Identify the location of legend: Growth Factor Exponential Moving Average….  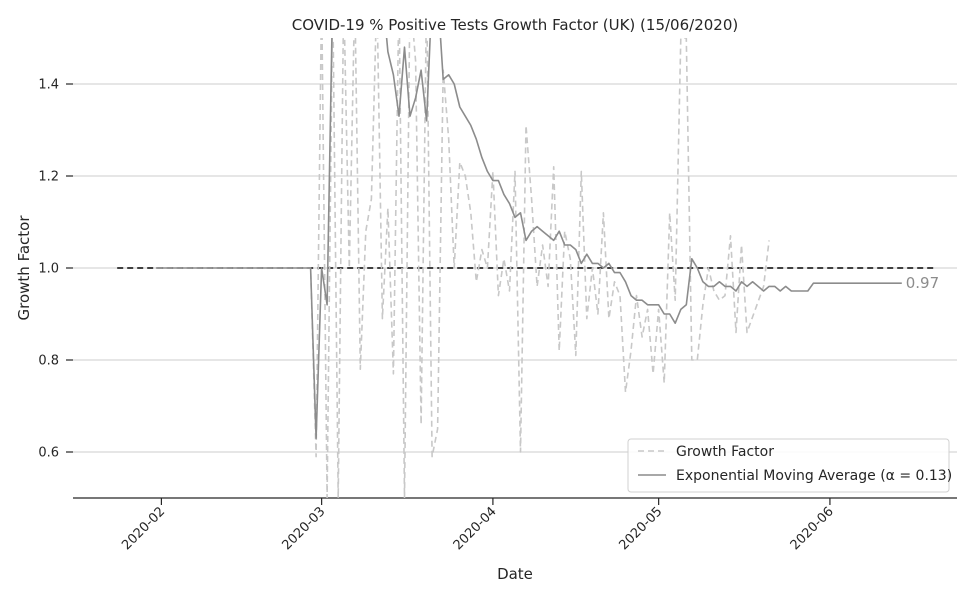
(789, 465).